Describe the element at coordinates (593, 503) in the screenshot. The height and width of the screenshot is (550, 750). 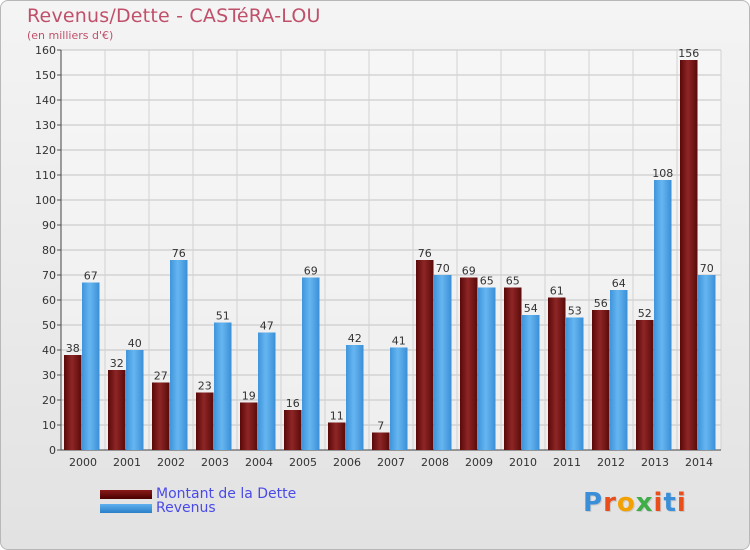
I see `logo-letter: P` at that location.